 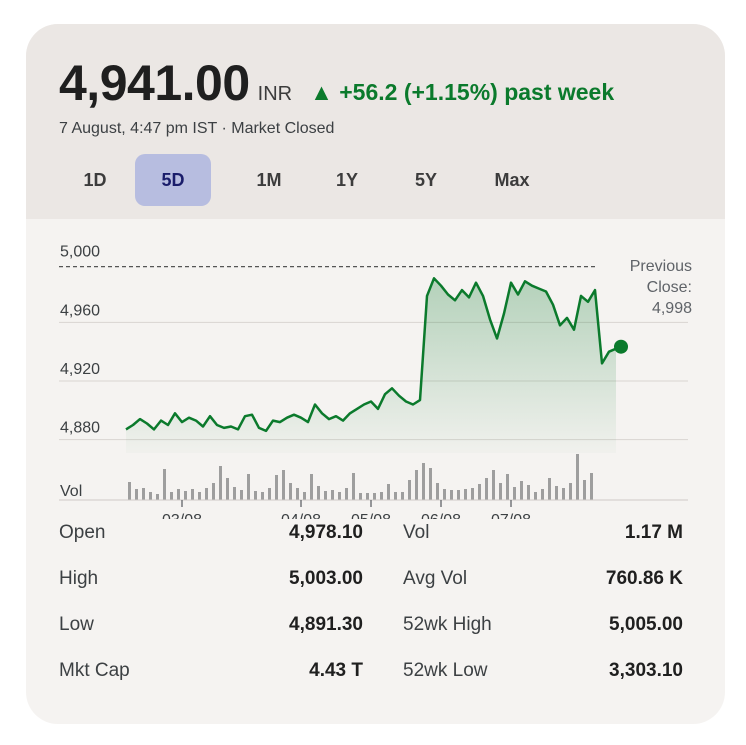 I want to click on tab-1d: 1D, so click(x=95, y=180).